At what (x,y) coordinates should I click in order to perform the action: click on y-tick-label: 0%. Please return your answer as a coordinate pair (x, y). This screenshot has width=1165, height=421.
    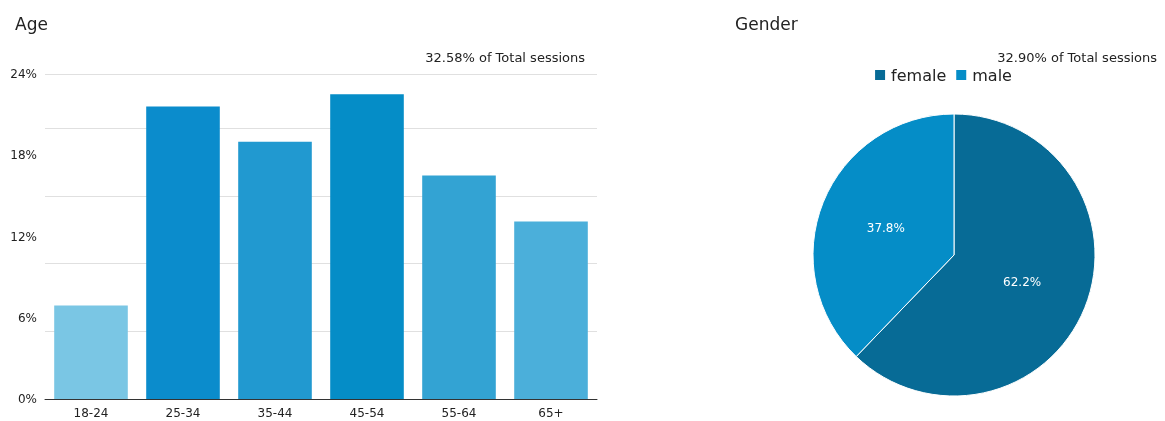
    Looking at the image, I should click on (27, 399).